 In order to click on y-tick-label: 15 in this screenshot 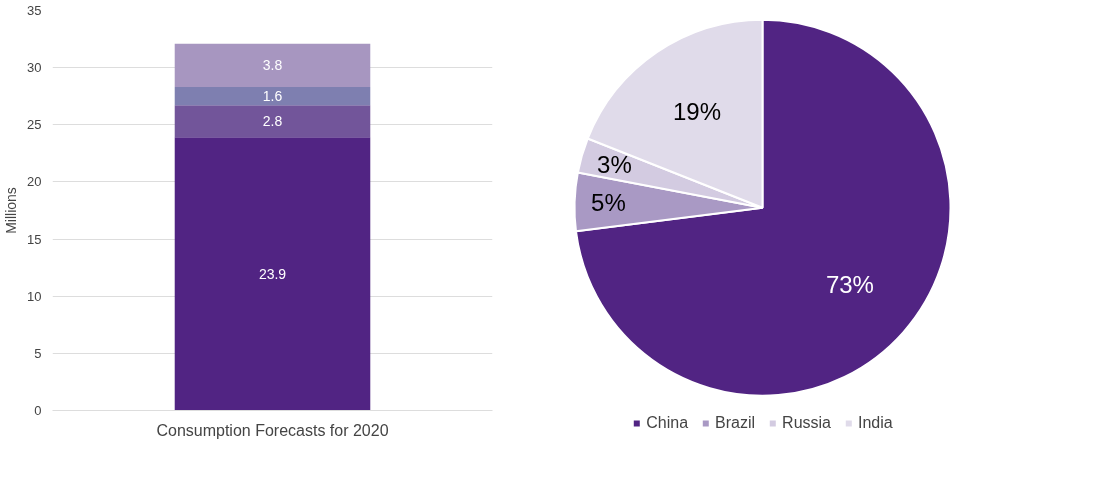, I will do `click(34, 239)`.